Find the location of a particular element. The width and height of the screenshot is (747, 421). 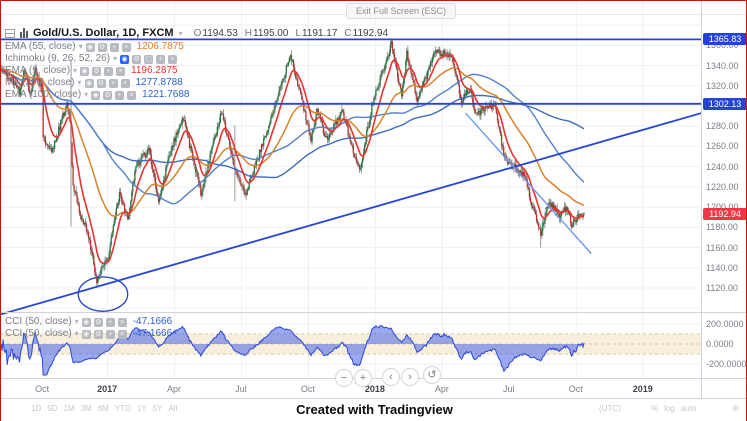

range-button-6m: 6M is located at coordinates (103, 408).